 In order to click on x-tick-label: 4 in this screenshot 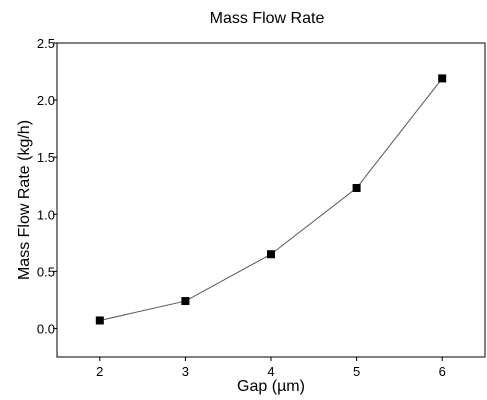, I will do `click(270, 371)`.